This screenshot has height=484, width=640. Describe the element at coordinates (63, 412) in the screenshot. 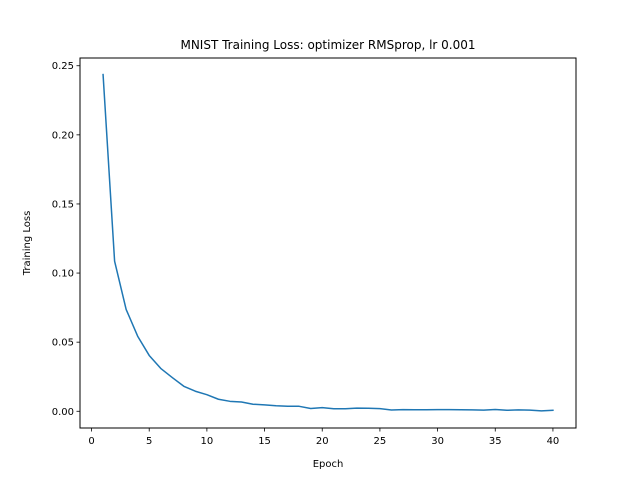

I see `y-tick-label: 0.00` at that location.